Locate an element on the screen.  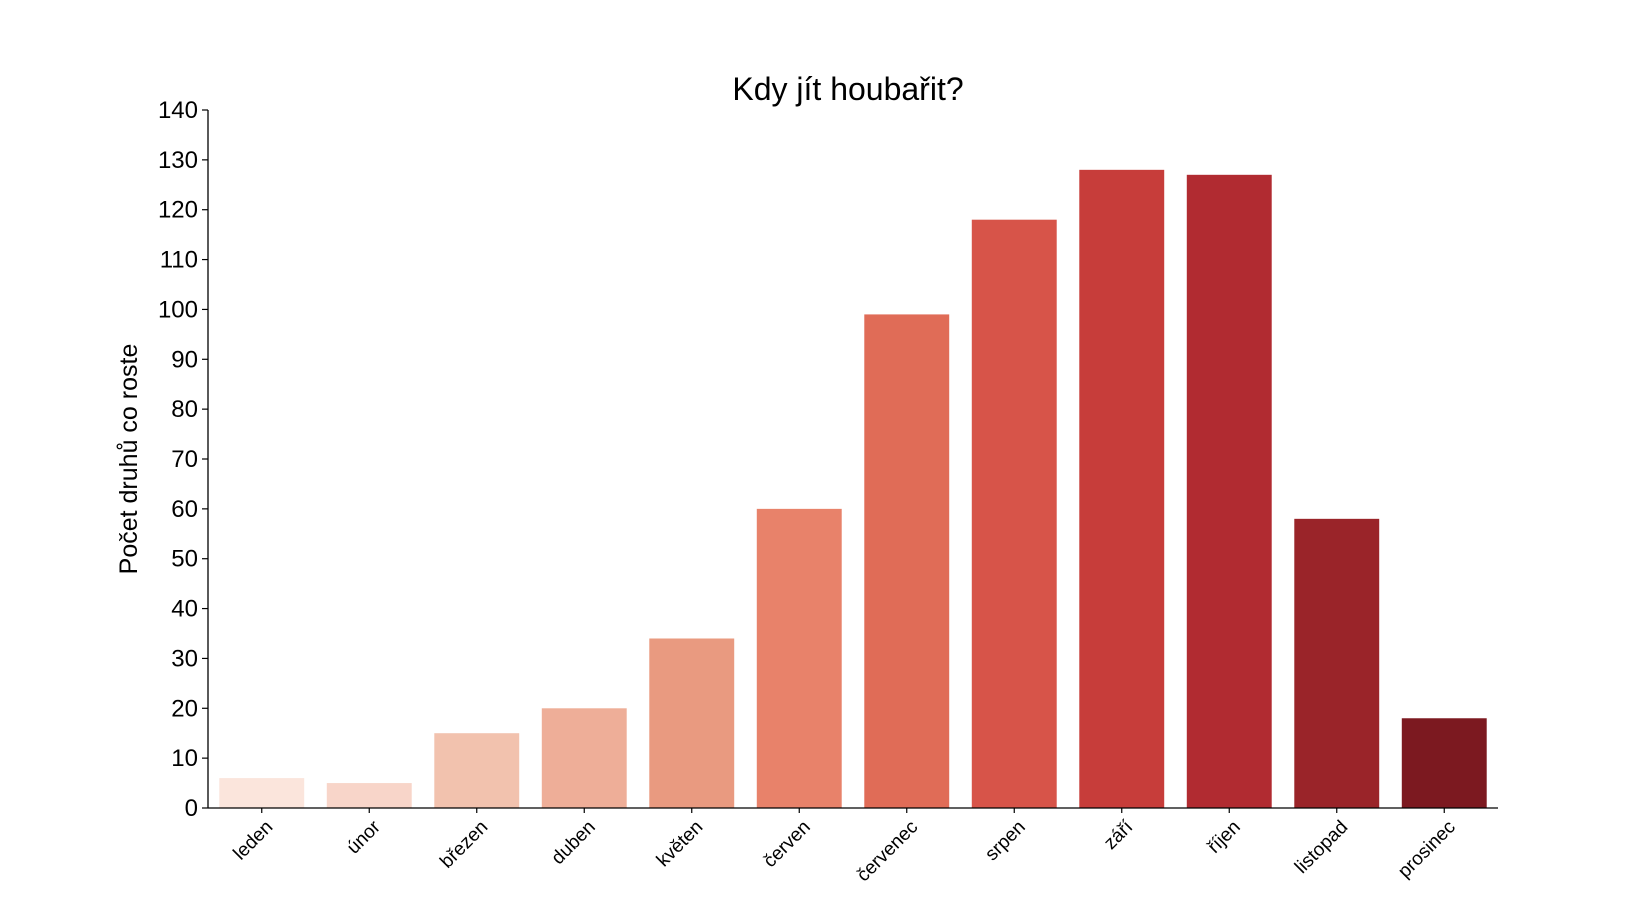
y-tick-label: 40 is located at coordinates (184, 609).